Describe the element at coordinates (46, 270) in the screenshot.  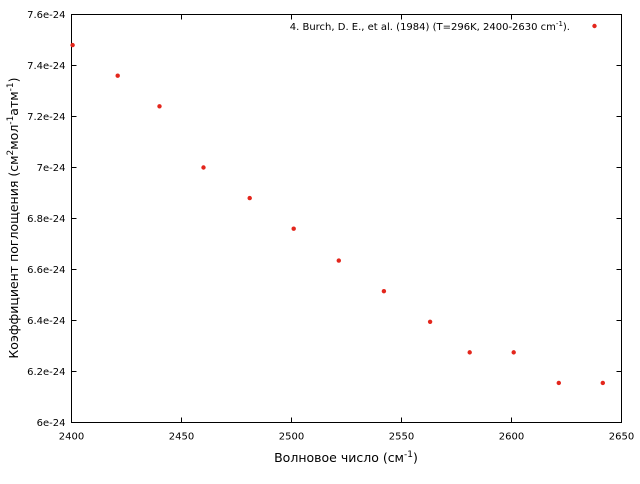
I see `y-tick-label: 6.6e-24` at that location.